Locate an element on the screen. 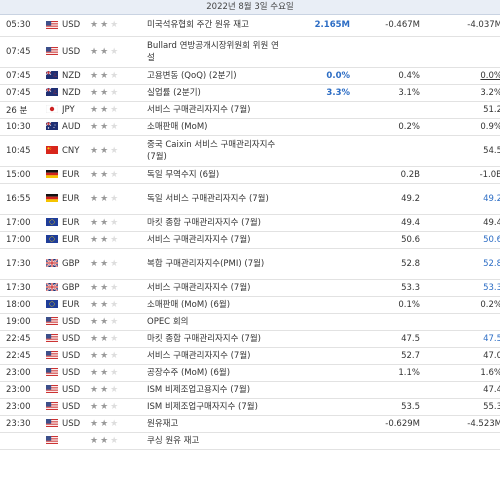  event-name: 쿠싱 원유 재고 is located at coordinates (214, 441).